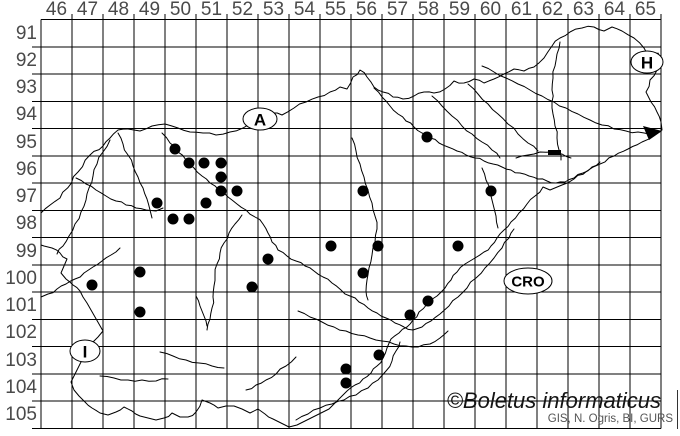 The image size is (680, 436). I want to click on column-label: 50, so click(180, 10).